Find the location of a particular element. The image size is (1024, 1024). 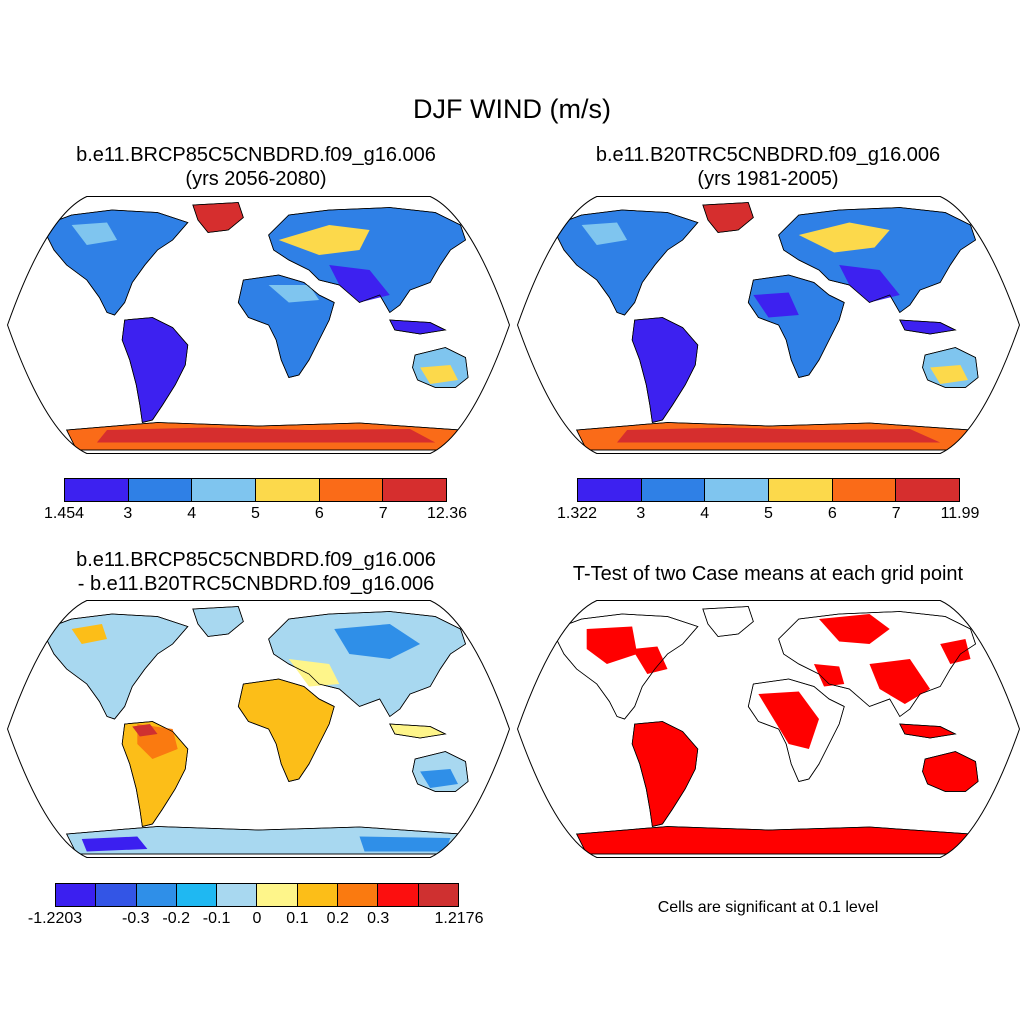

panel-3-map is located at coordinates (258, 729).